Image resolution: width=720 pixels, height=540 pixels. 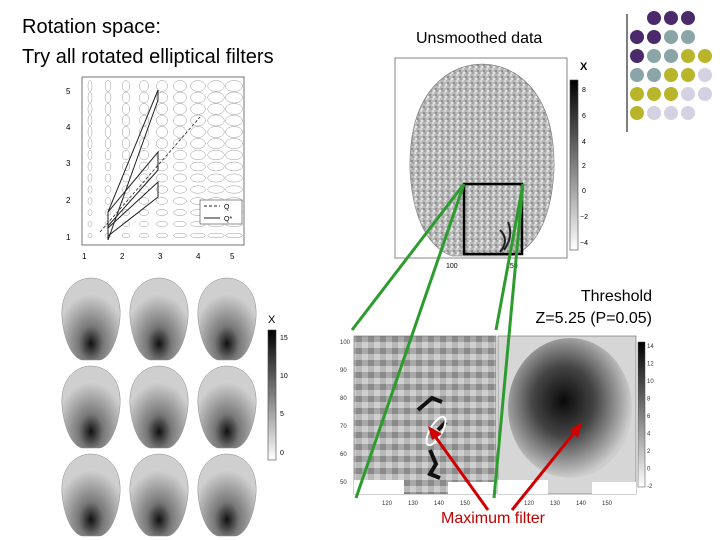 What do you see at coordinates (272, 320) in the screenshot?
I see `filtered-colorbar-label: X` at bounding box center [272, 320].